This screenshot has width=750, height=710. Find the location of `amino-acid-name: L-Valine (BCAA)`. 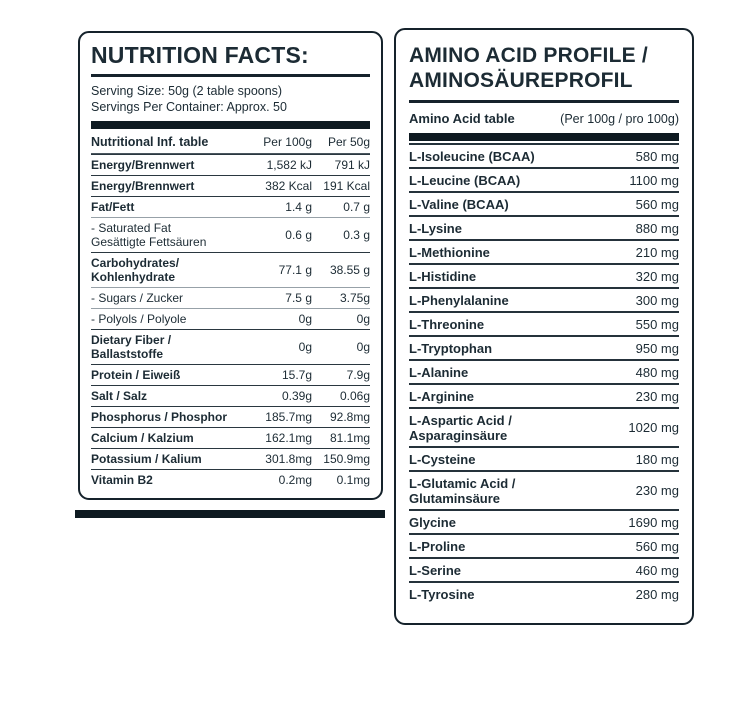

amino-acid-name: L-Valine (BCAA) is located at coordinates (459, 204).